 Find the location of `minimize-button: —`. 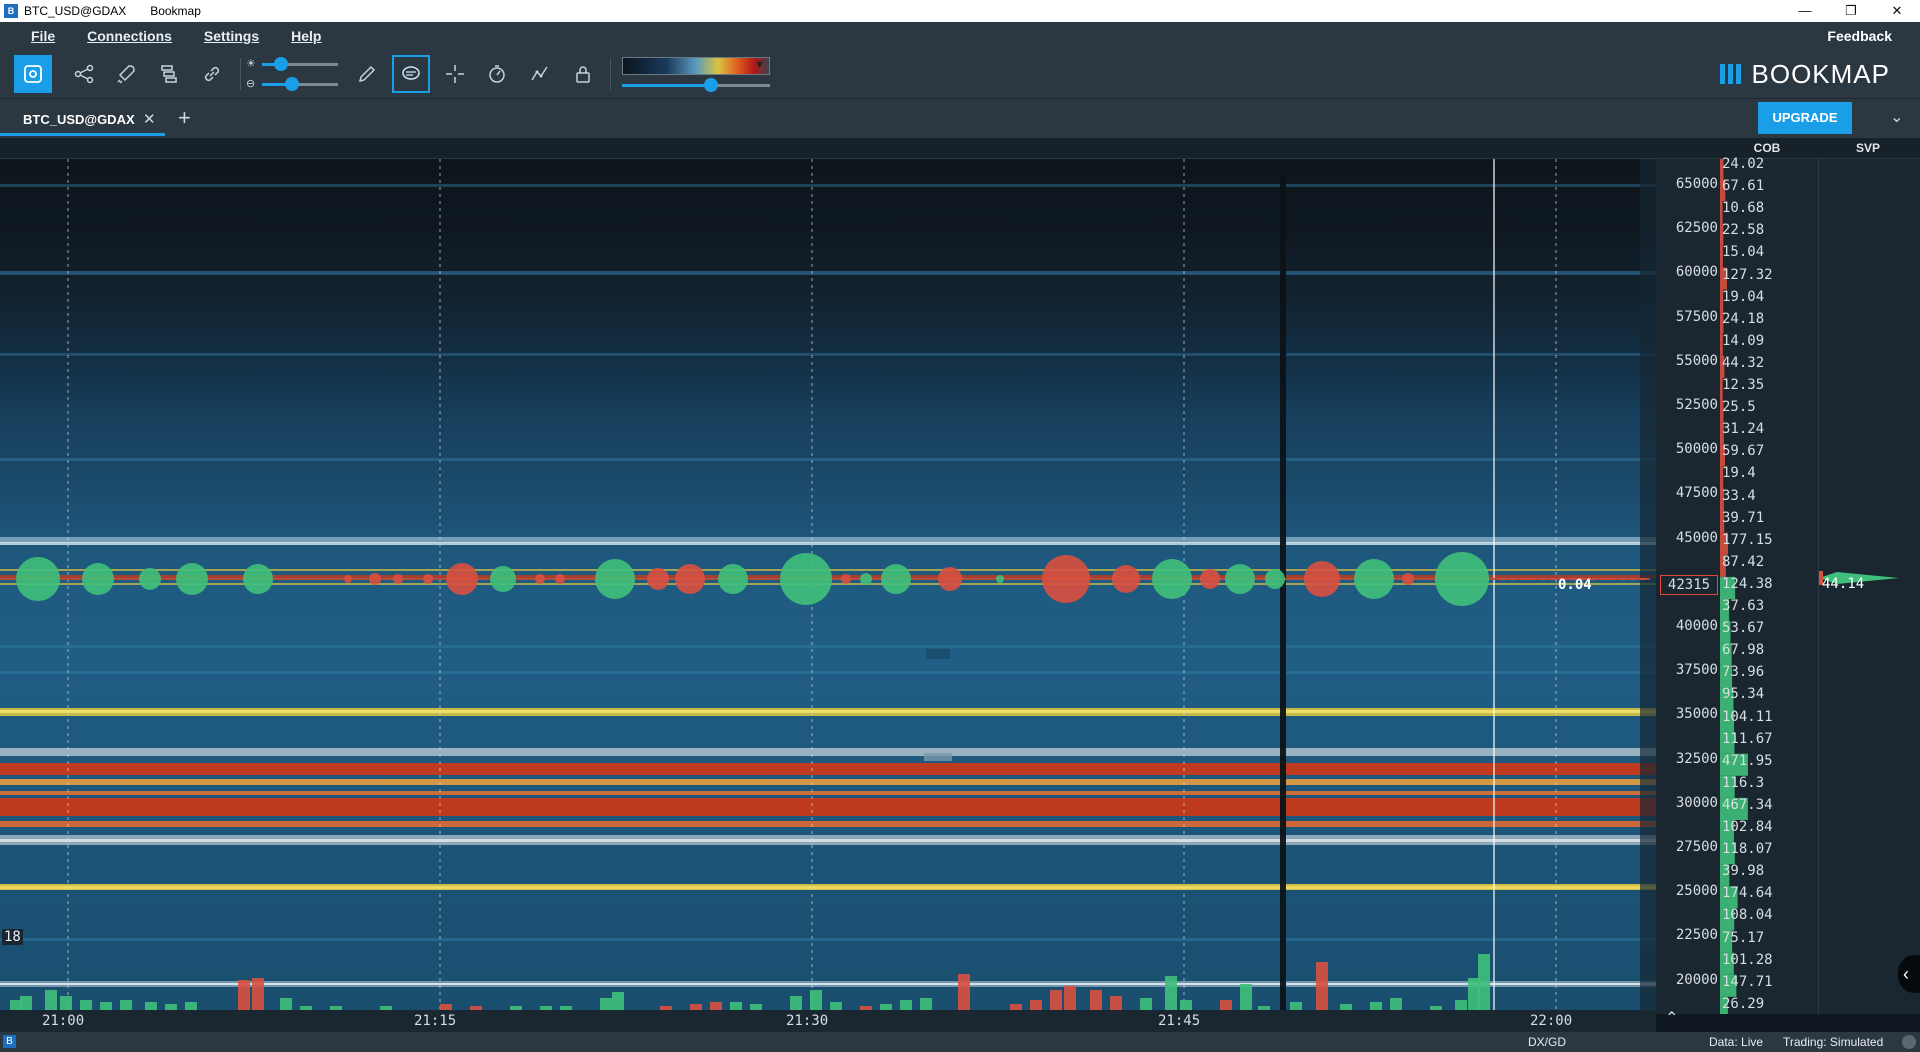

minimize-button: — is located at coordinates (1805, 10).